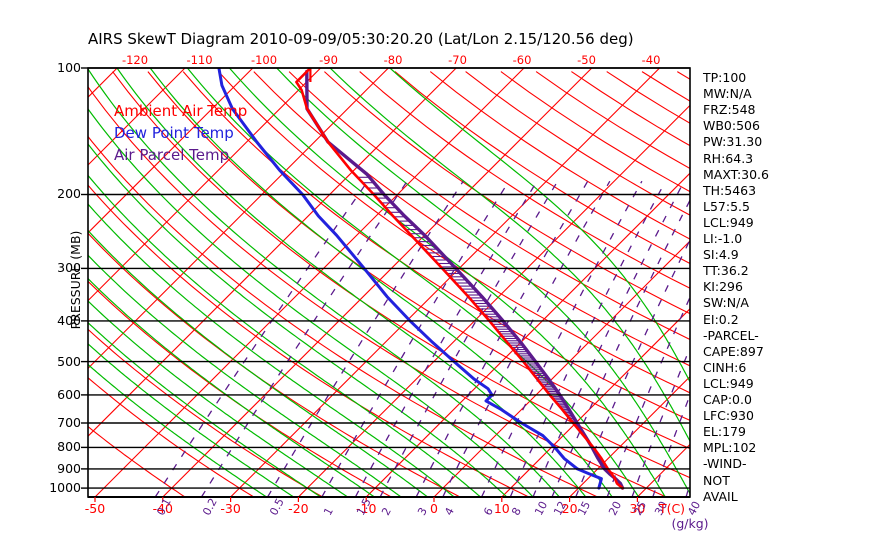 The image size is (870, 560). Describe the element at coordinates (181, 111) in the screenshot. I see `legend-item-ambient-air-temp: Ambient Air Temp` at that location.